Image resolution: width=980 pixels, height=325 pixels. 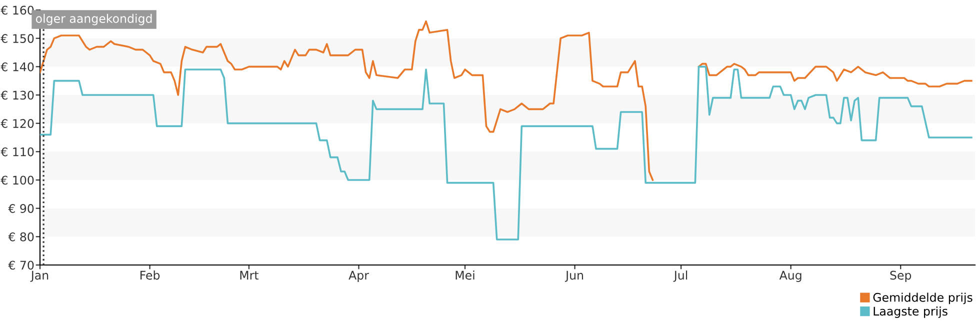 What do you see at coordinates (680, 276) in the screenshot?
I see `x-tick-label: Jul` at bounding box center [680, 276].